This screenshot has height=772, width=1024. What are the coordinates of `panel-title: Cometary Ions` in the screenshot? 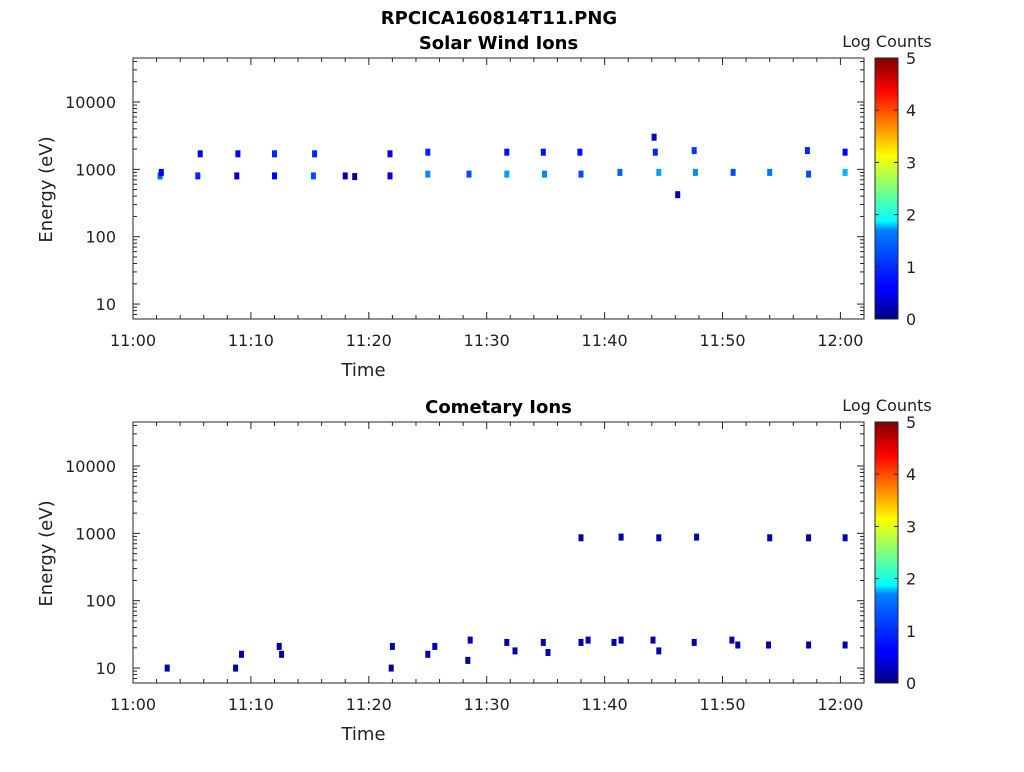 It's located at (498, 407).